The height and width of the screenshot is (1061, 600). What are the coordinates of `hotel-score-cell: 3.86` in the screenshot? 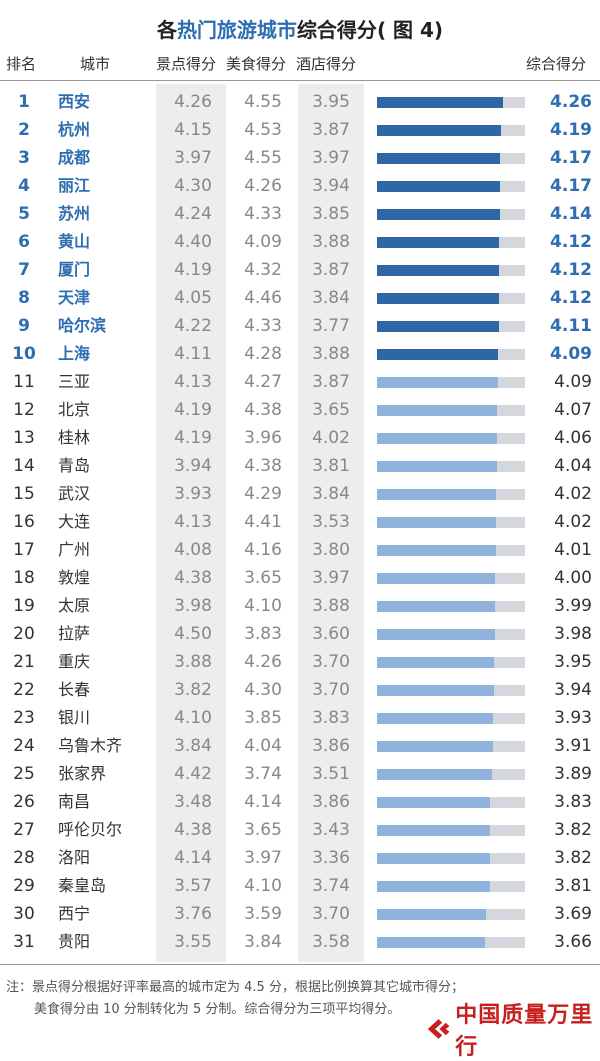 It's located at (331, 802).